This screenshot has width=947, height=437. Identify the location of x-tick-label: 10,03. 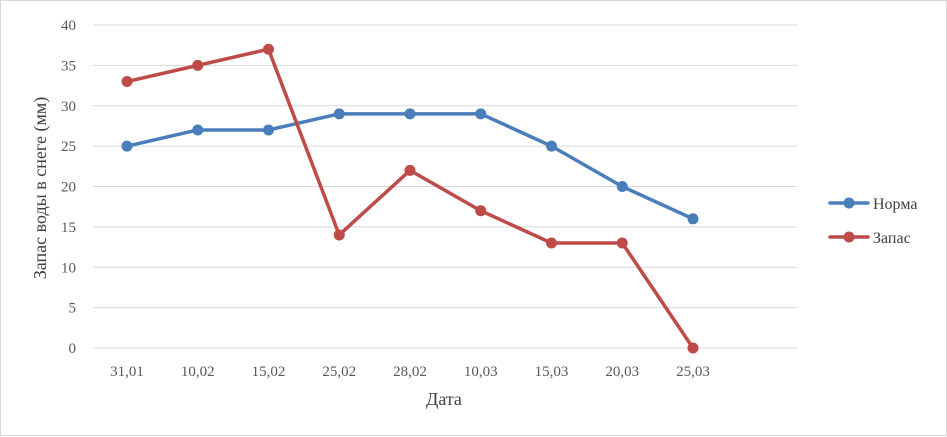
(481, 372).